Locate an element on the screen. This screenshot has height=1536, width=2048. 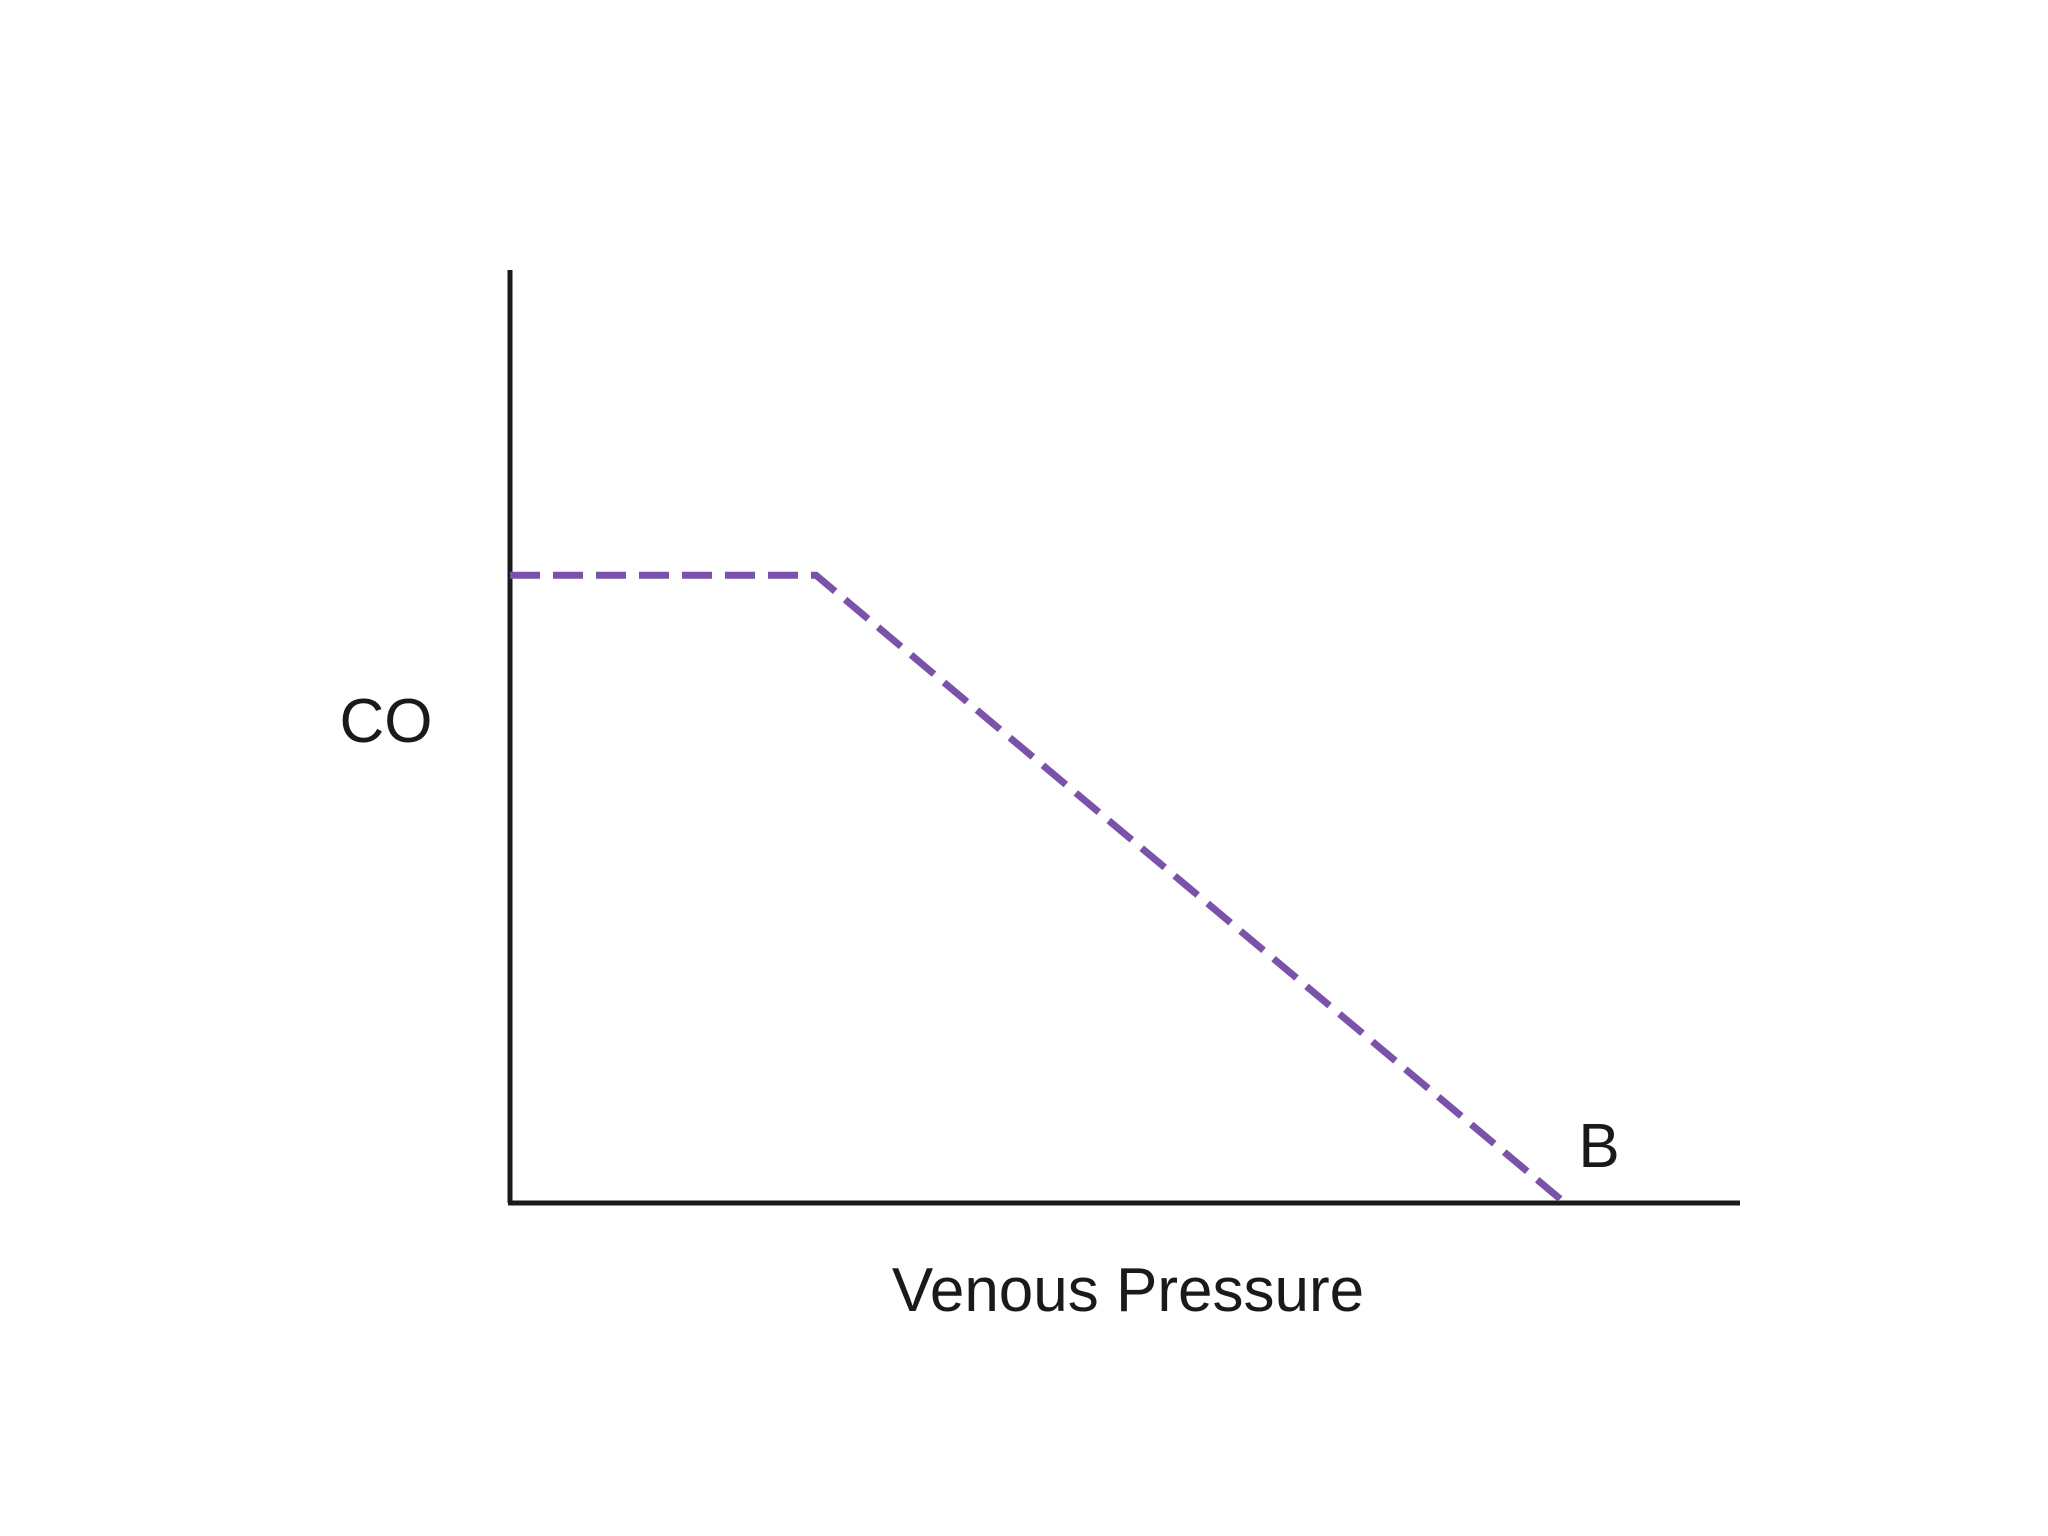
y-axis-label: CO is located at coordinates (386, 721).